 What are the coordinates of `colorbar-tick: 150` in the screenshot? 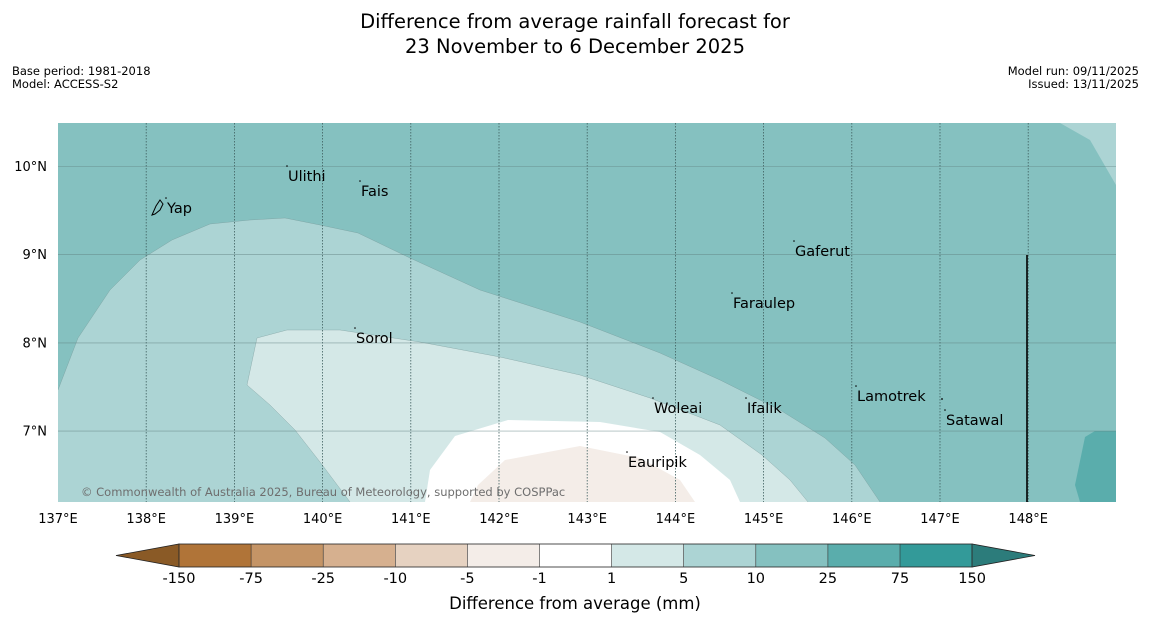 It's located at (972, 579).